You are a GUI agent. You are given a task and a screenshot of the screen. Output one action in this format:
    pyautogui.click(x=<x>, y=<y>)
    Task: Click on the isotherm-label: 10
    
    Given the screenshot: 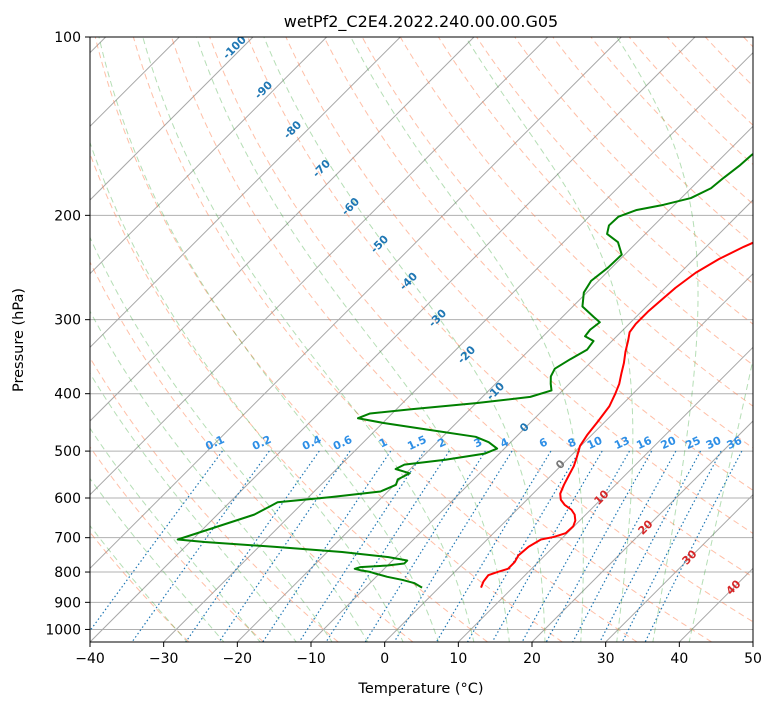 What is the action you would take?
    pyautogui.click(x=602, y=497)
    